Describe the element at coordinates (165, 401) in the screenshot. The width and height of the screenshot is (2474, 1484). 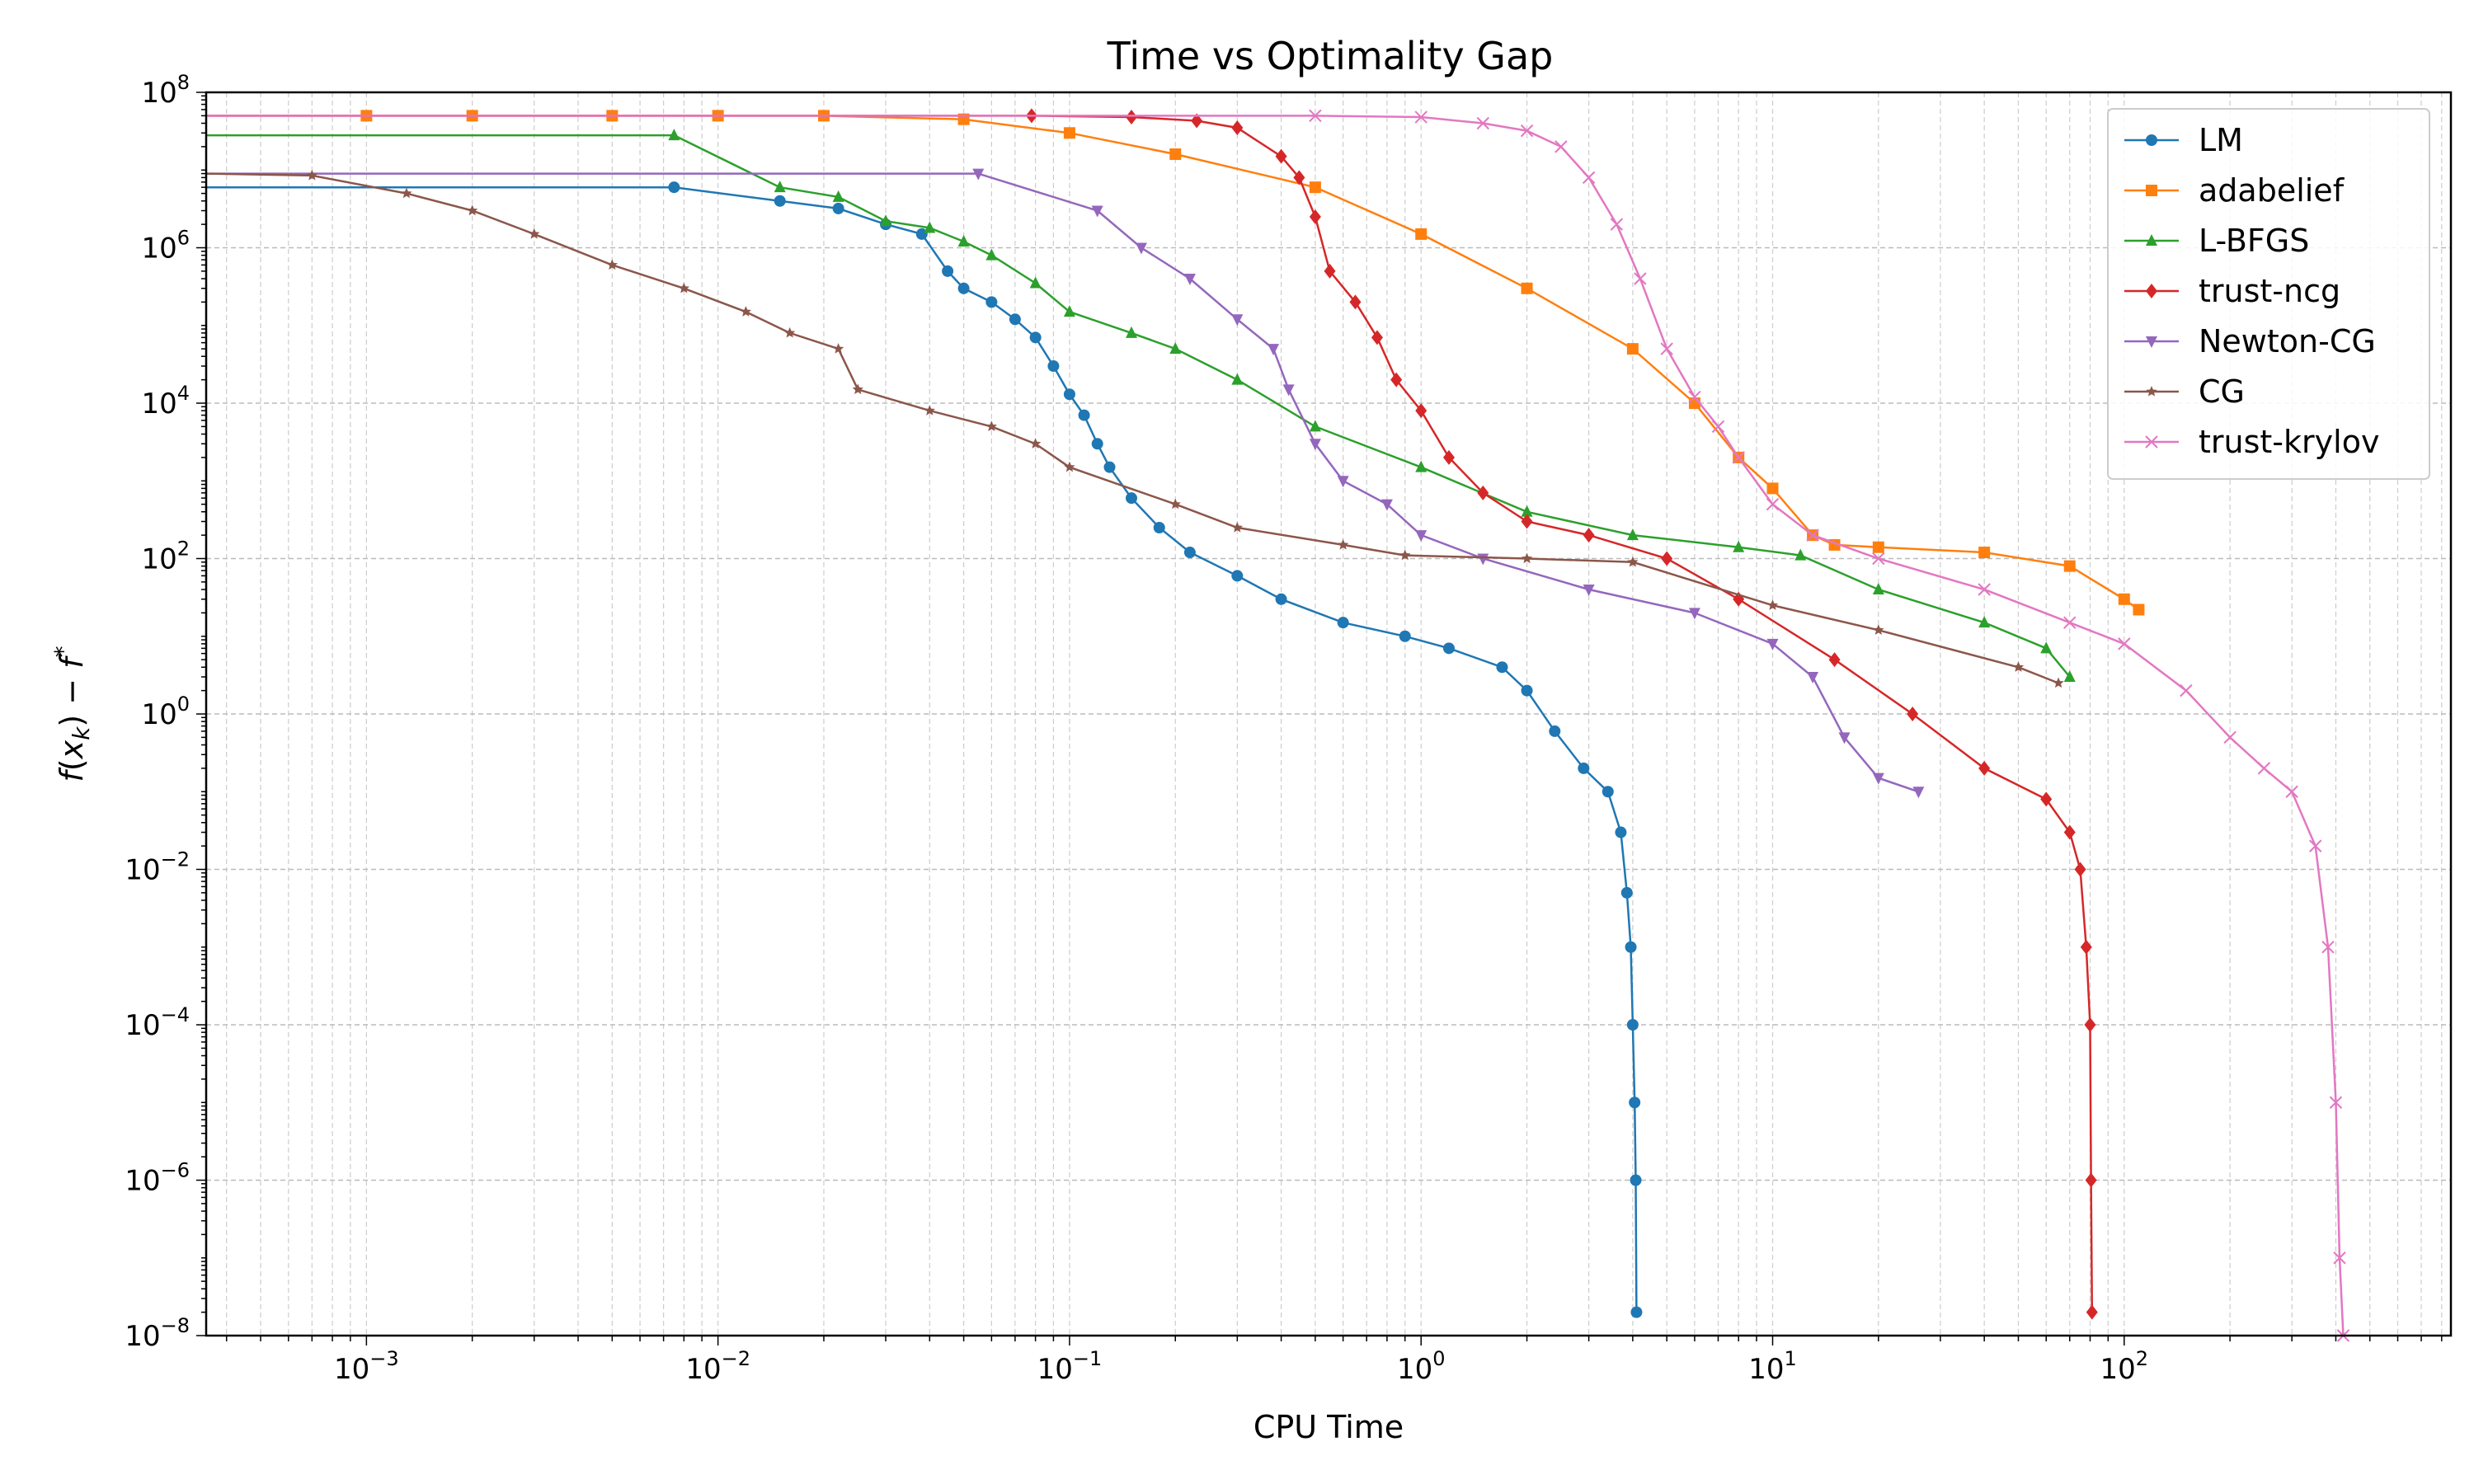
I see `y-tick-label: 10⁴` at that location.